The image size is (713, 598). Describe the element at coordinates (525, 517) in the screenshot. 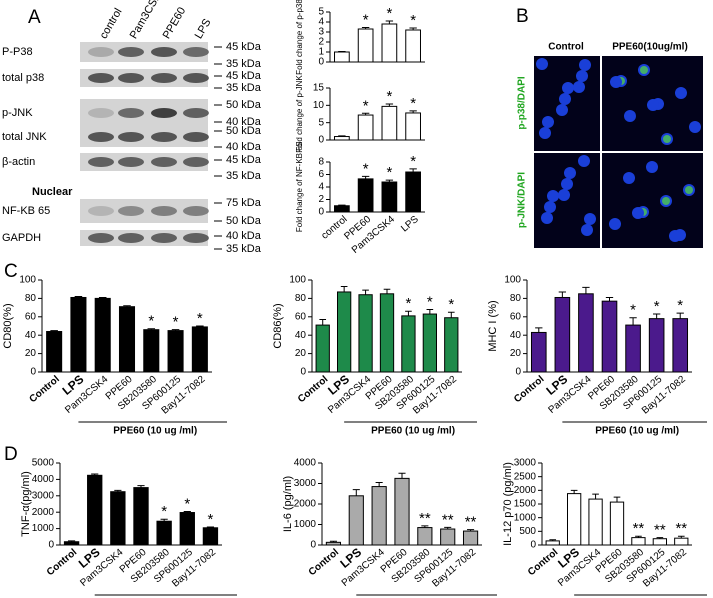

I see `y-tick-label: 1000` at that location.